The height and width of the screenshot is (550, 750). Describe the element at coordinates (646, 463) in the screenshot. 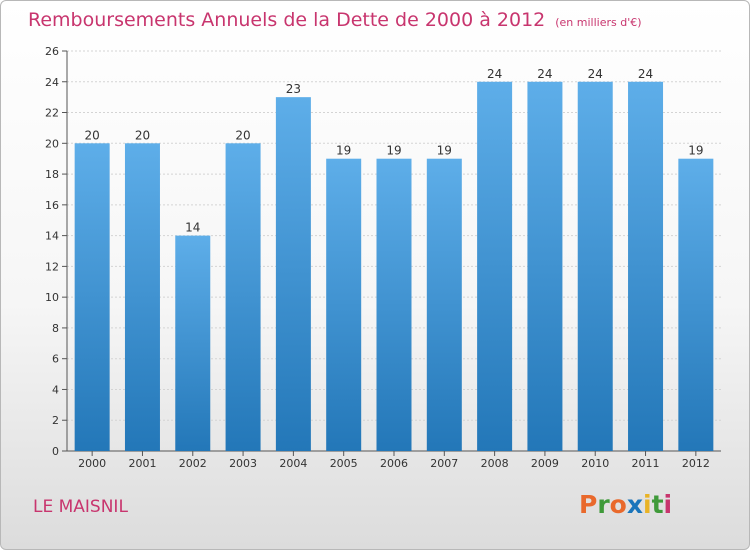

I see `x-tick-label: 2011` at that location.